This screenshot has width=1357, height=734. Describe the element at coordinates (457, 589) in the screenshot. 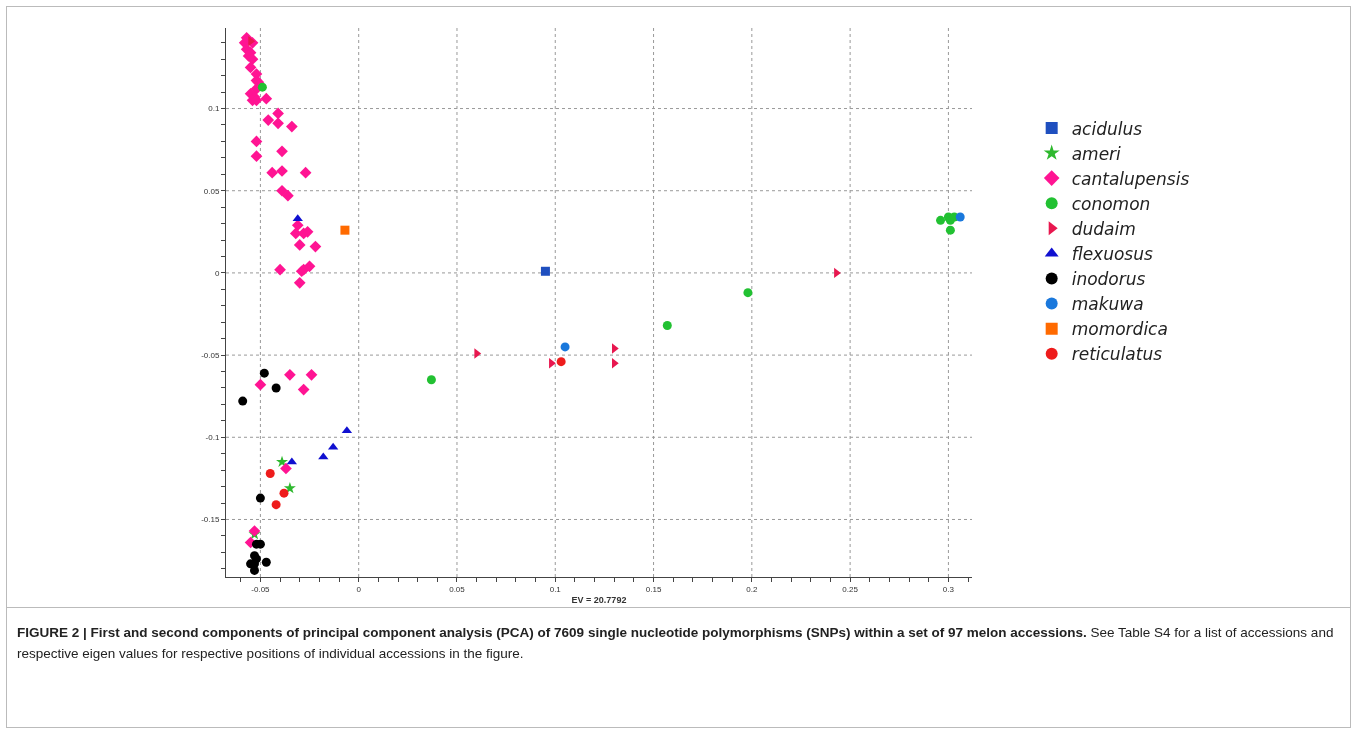

I see `x-tick-label: 0.05` at that location.